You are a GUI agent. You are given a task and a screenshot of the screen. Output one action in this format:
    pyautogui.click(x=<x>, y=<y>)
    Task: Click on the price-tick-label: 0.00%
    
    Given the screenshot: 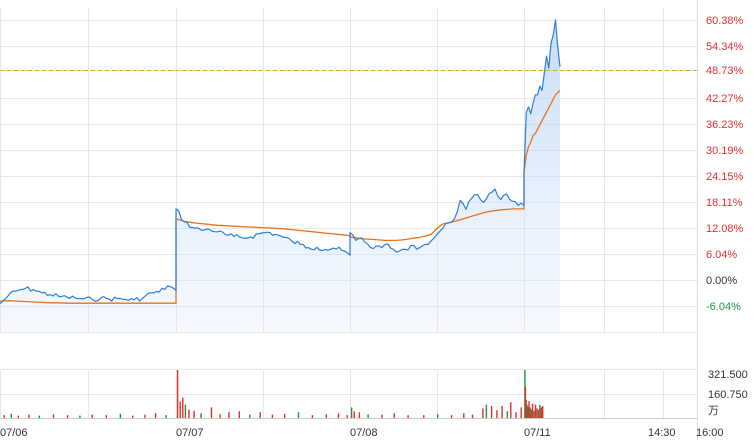 What is the action you would take?
    pyautogui.click(x=721, y=281)
    